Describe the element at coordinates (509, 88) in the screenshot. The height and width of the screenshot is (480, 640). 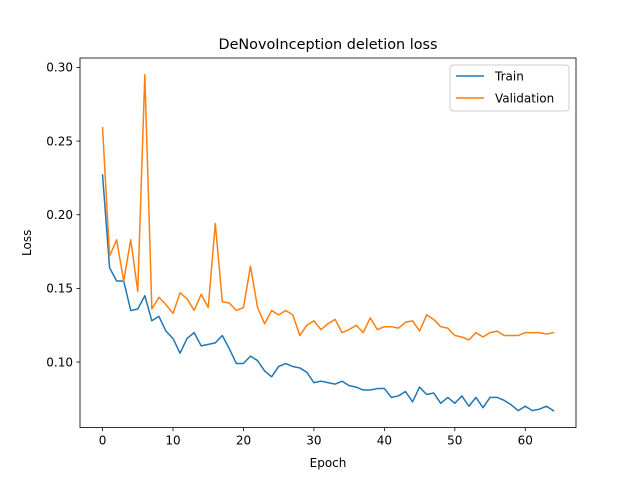
I see `legend: Train Validation` at that location.